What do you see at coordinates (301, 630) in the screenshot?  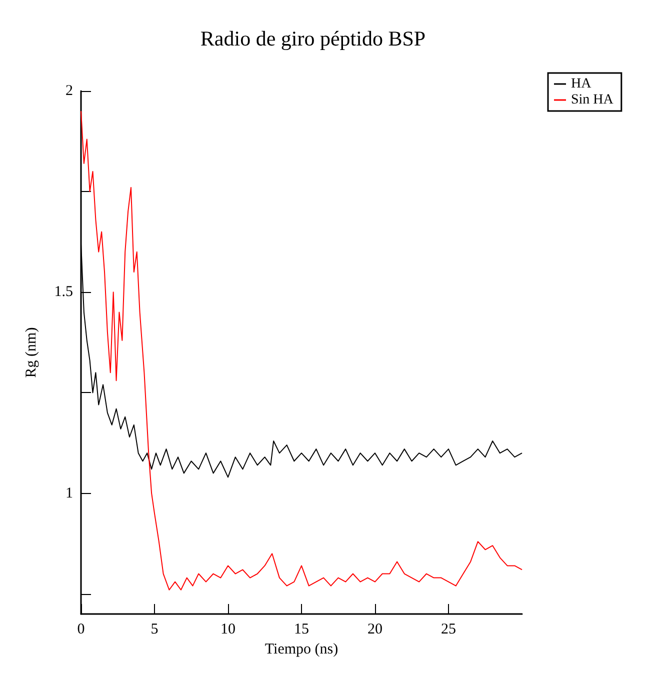 I see `x-tick-label: 15` at bounding box center [301, 630].